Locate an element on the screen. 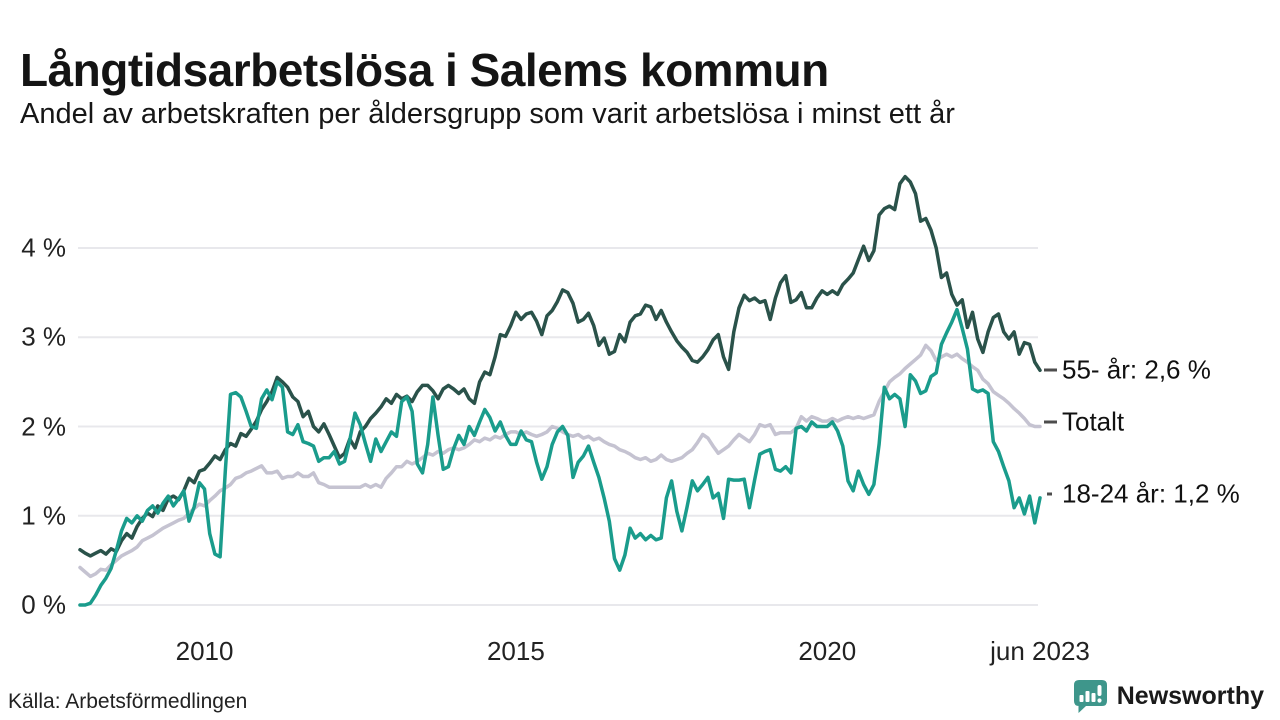 This screenshot has width=1280, height=720. y-tick-label: 3 % is located at coordinates (43, 336).